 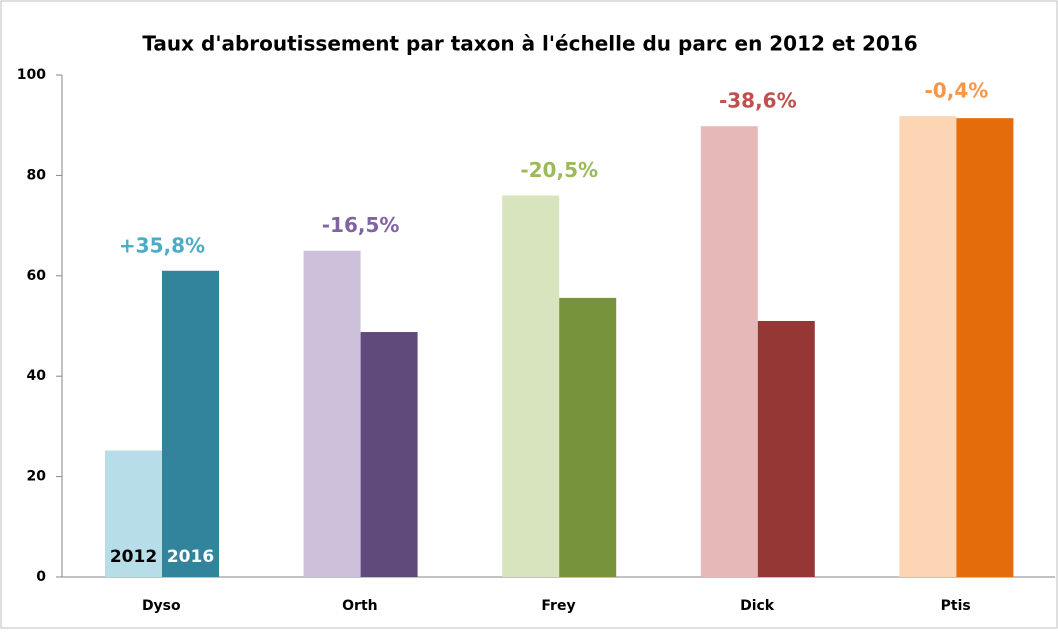 I want to click on annotation: -16,5%, so click(x=361, y=225).